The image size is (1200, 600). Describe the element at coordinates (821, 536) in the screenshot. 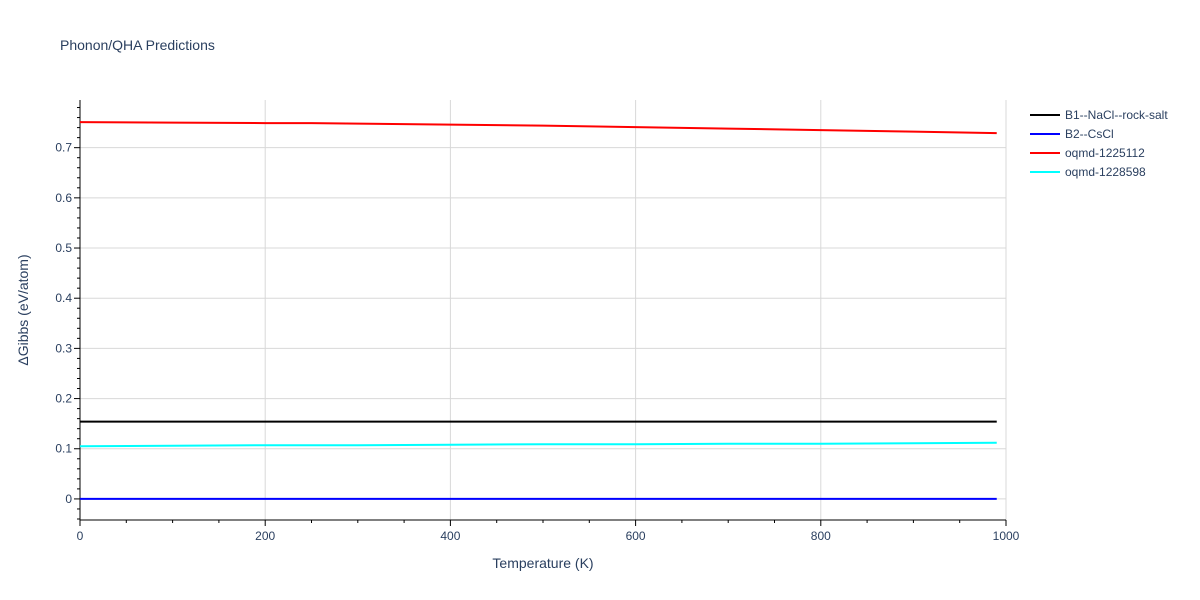

I see `x-tick-label: 800` at that location.